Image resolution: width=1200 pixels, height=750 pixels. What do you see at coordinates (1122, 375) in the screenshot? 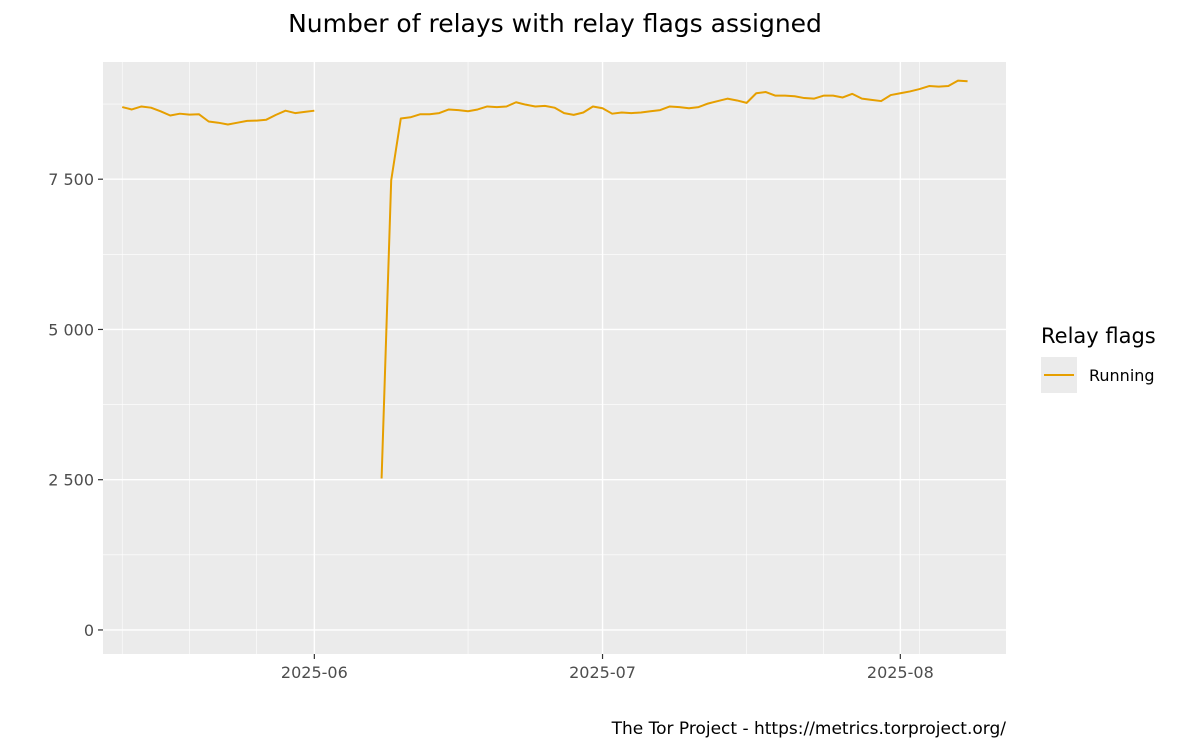
I see `legend-label-running: Running` at bounding box center [1122, 375].